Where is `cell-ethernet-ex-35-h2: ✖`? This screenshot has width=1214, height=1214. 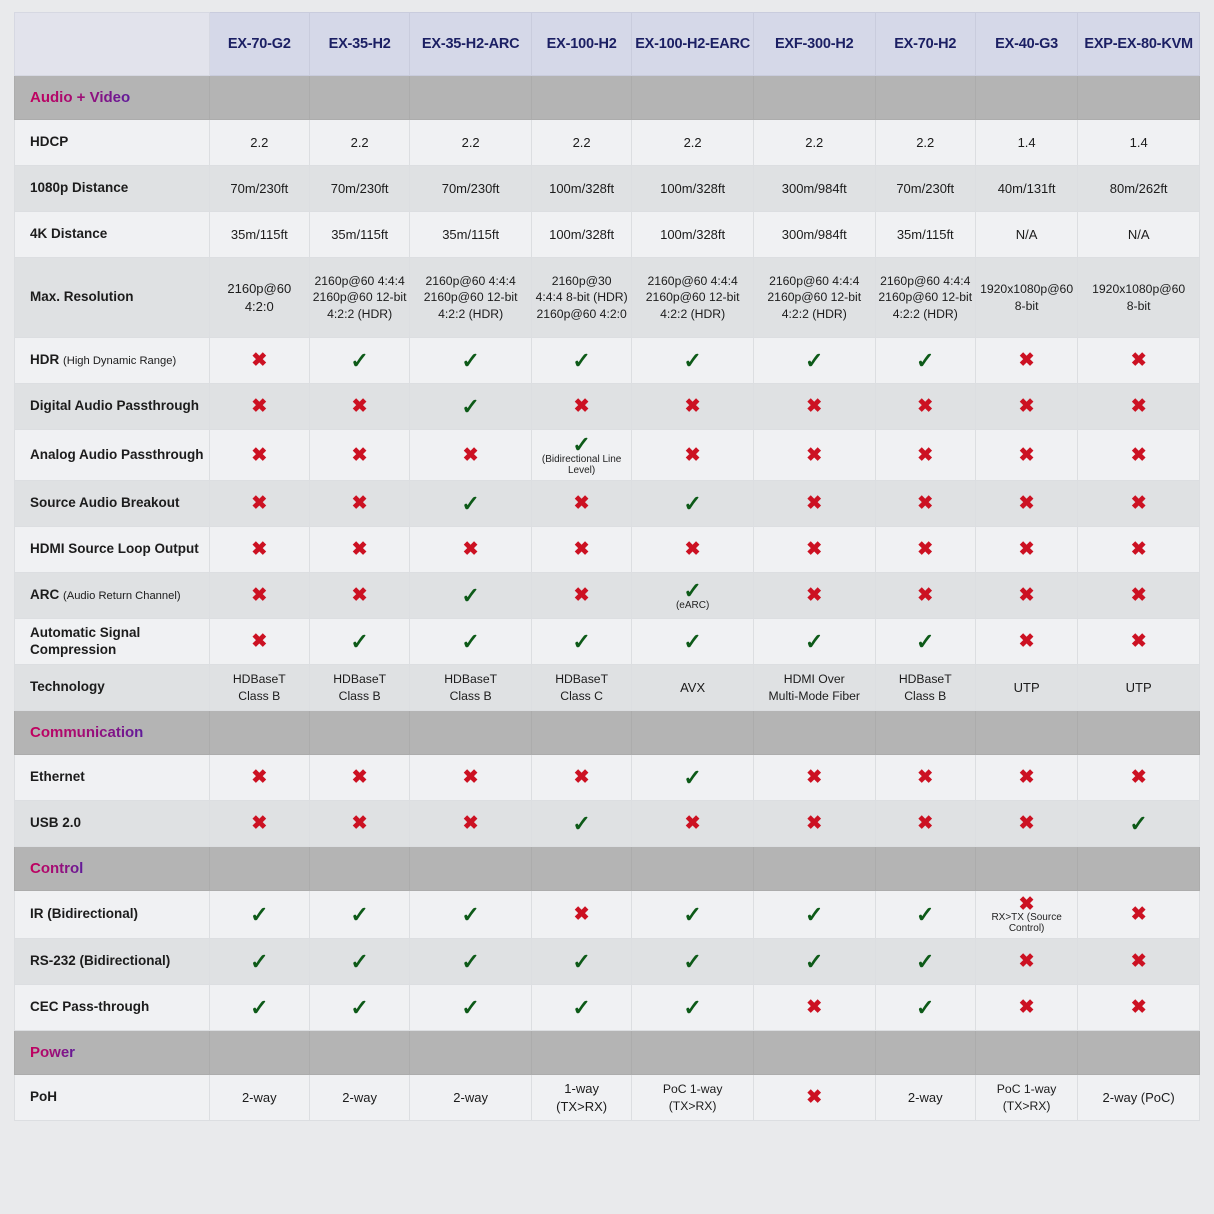
cell-ethernet-ex-35-h2: ✖ is located at coordinates (359, 777).